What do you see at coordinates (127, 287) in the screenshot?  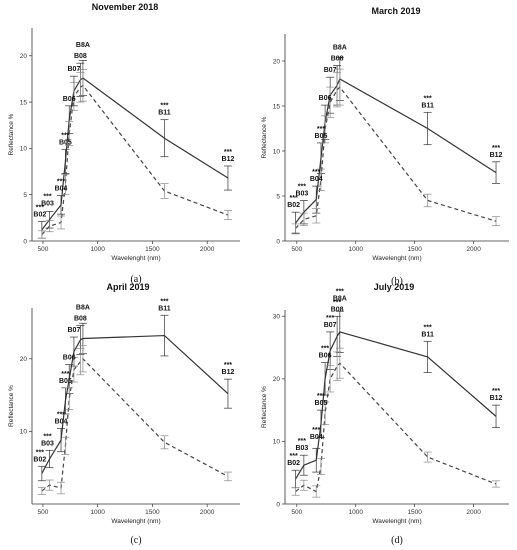 I see `chart-title: April 2019` at bounding box center [127, 287].